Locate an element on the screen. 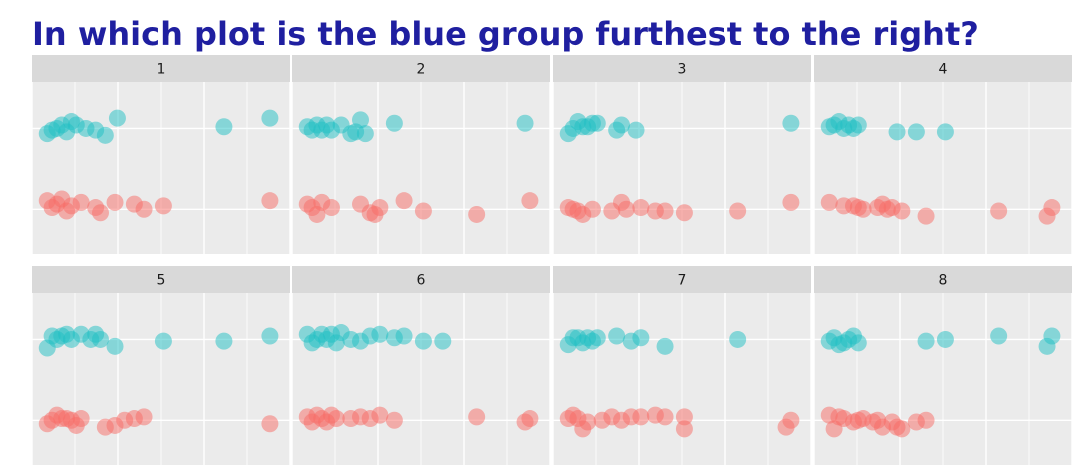 The height and width of the screenshot is (470, 1082). facet-label: 6 is located at coordinates (421, 281).